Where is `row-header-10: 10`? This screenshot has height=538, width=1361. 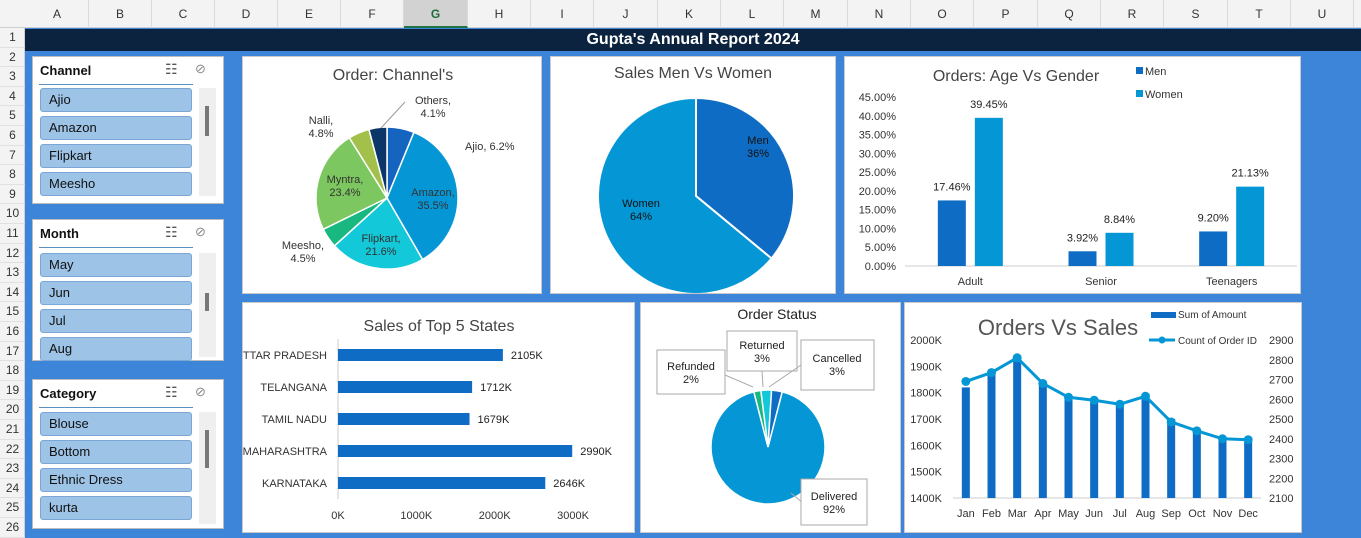 row-header-10: 10 is located at coordinates (12, 214).